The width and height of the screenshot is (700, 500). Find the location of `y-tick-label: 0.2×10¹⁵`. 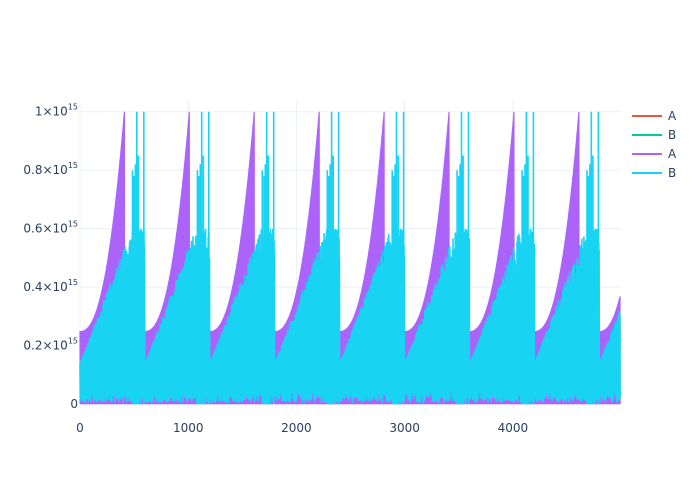

y-tick-label: 0.2×10¹⁵ is located at coordinates (50, 345).